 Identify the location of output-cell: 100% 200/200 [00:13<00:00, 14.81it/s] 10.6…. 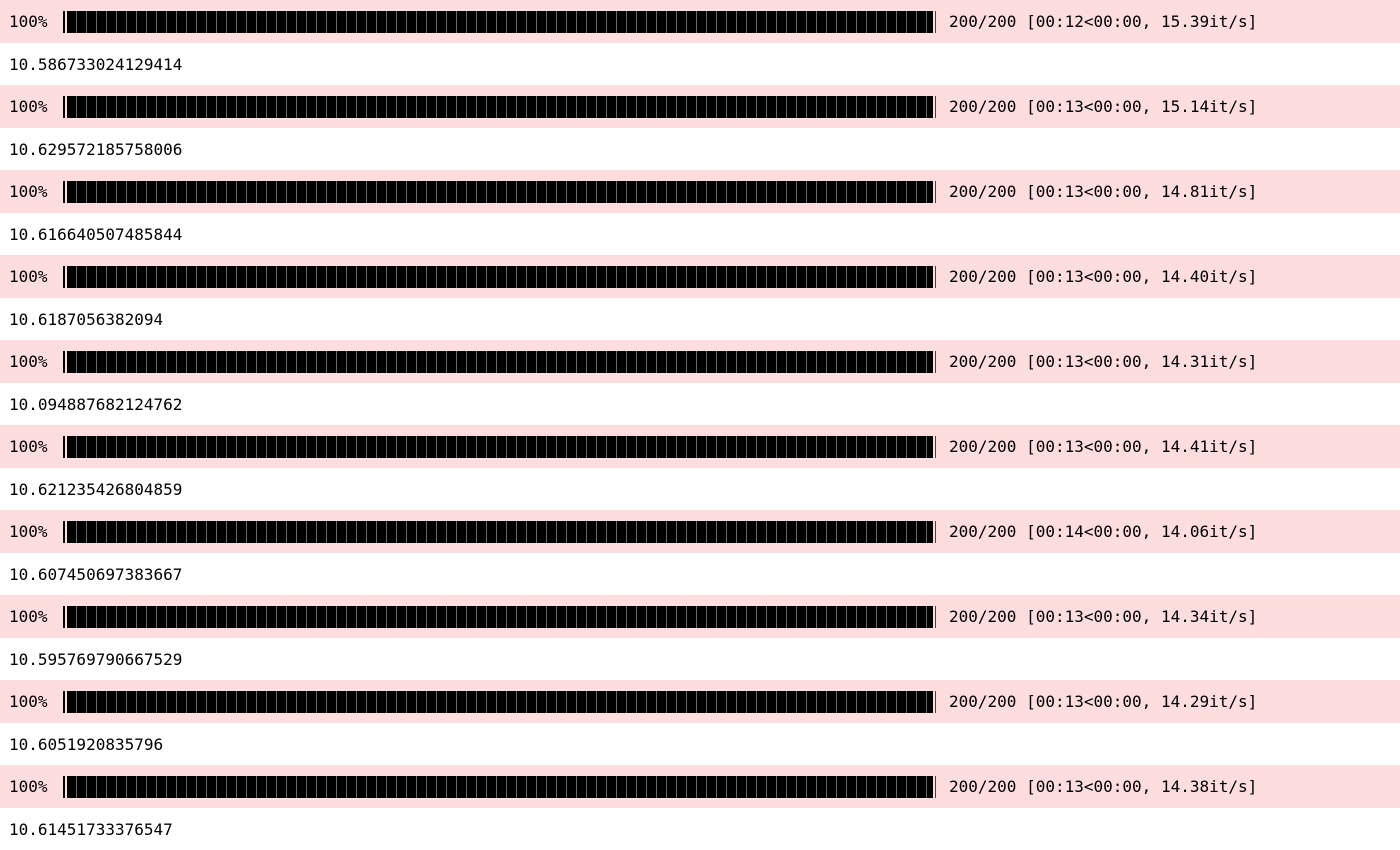
(700, 212).